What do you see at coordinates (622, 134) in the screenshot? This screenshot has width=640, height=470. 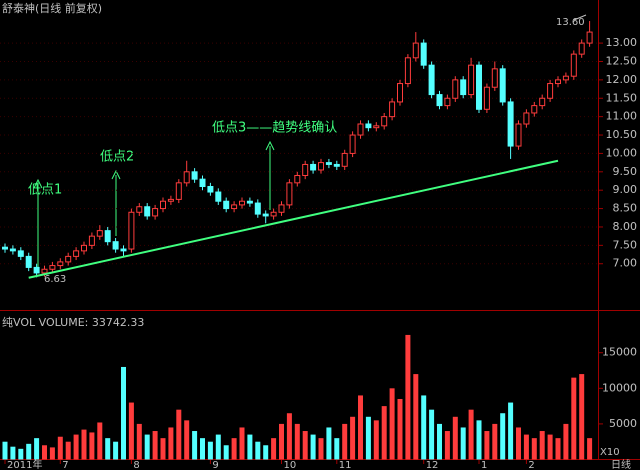 I see `y-tick-label: 10.50` at bounding box center [622, 134].